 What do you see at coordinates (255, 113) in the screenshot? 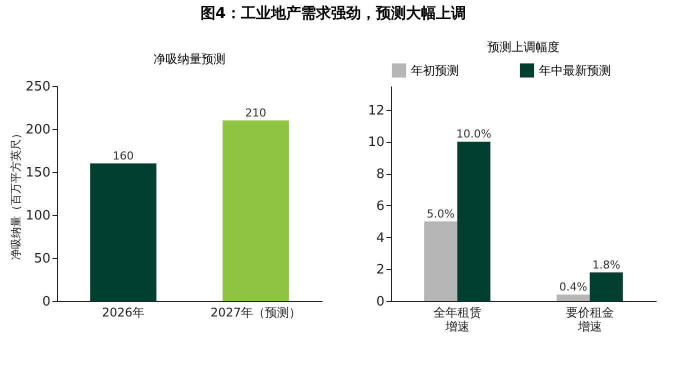
I see `data-label: 210` at bounding box center [255, 113].